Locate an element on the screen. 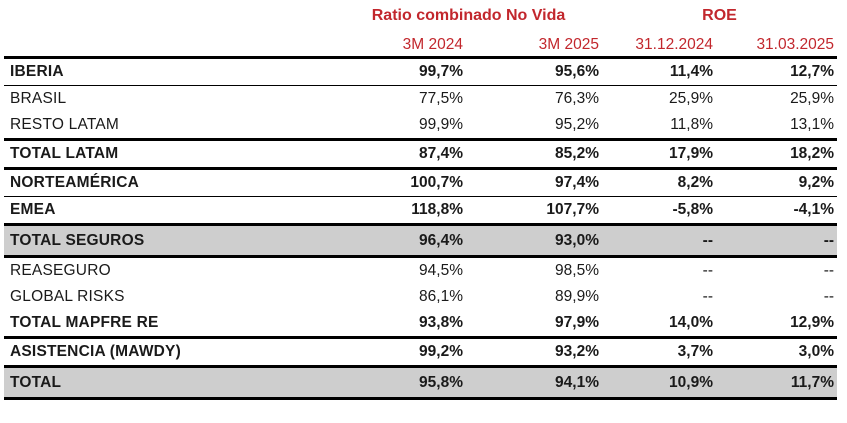 The image size is (847, 423). table-row: TOTAL LATAM 87,4% 85,2% 17,9% 18,2% is located at coordinates (421, 154).